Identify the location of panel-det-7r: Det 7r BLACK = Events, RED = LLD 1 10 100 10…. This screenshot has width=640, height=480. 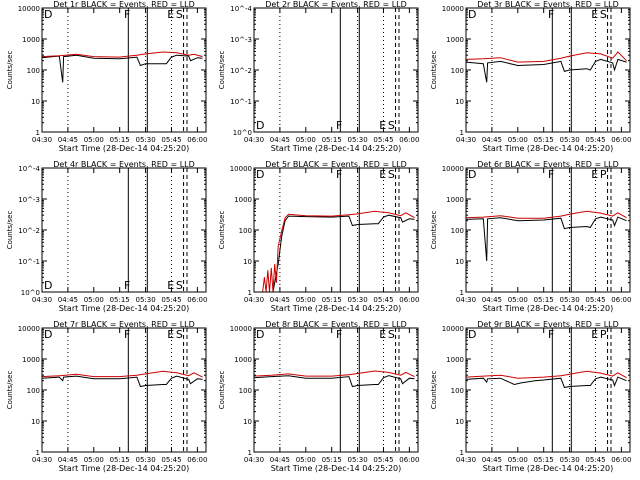
(106, 396).